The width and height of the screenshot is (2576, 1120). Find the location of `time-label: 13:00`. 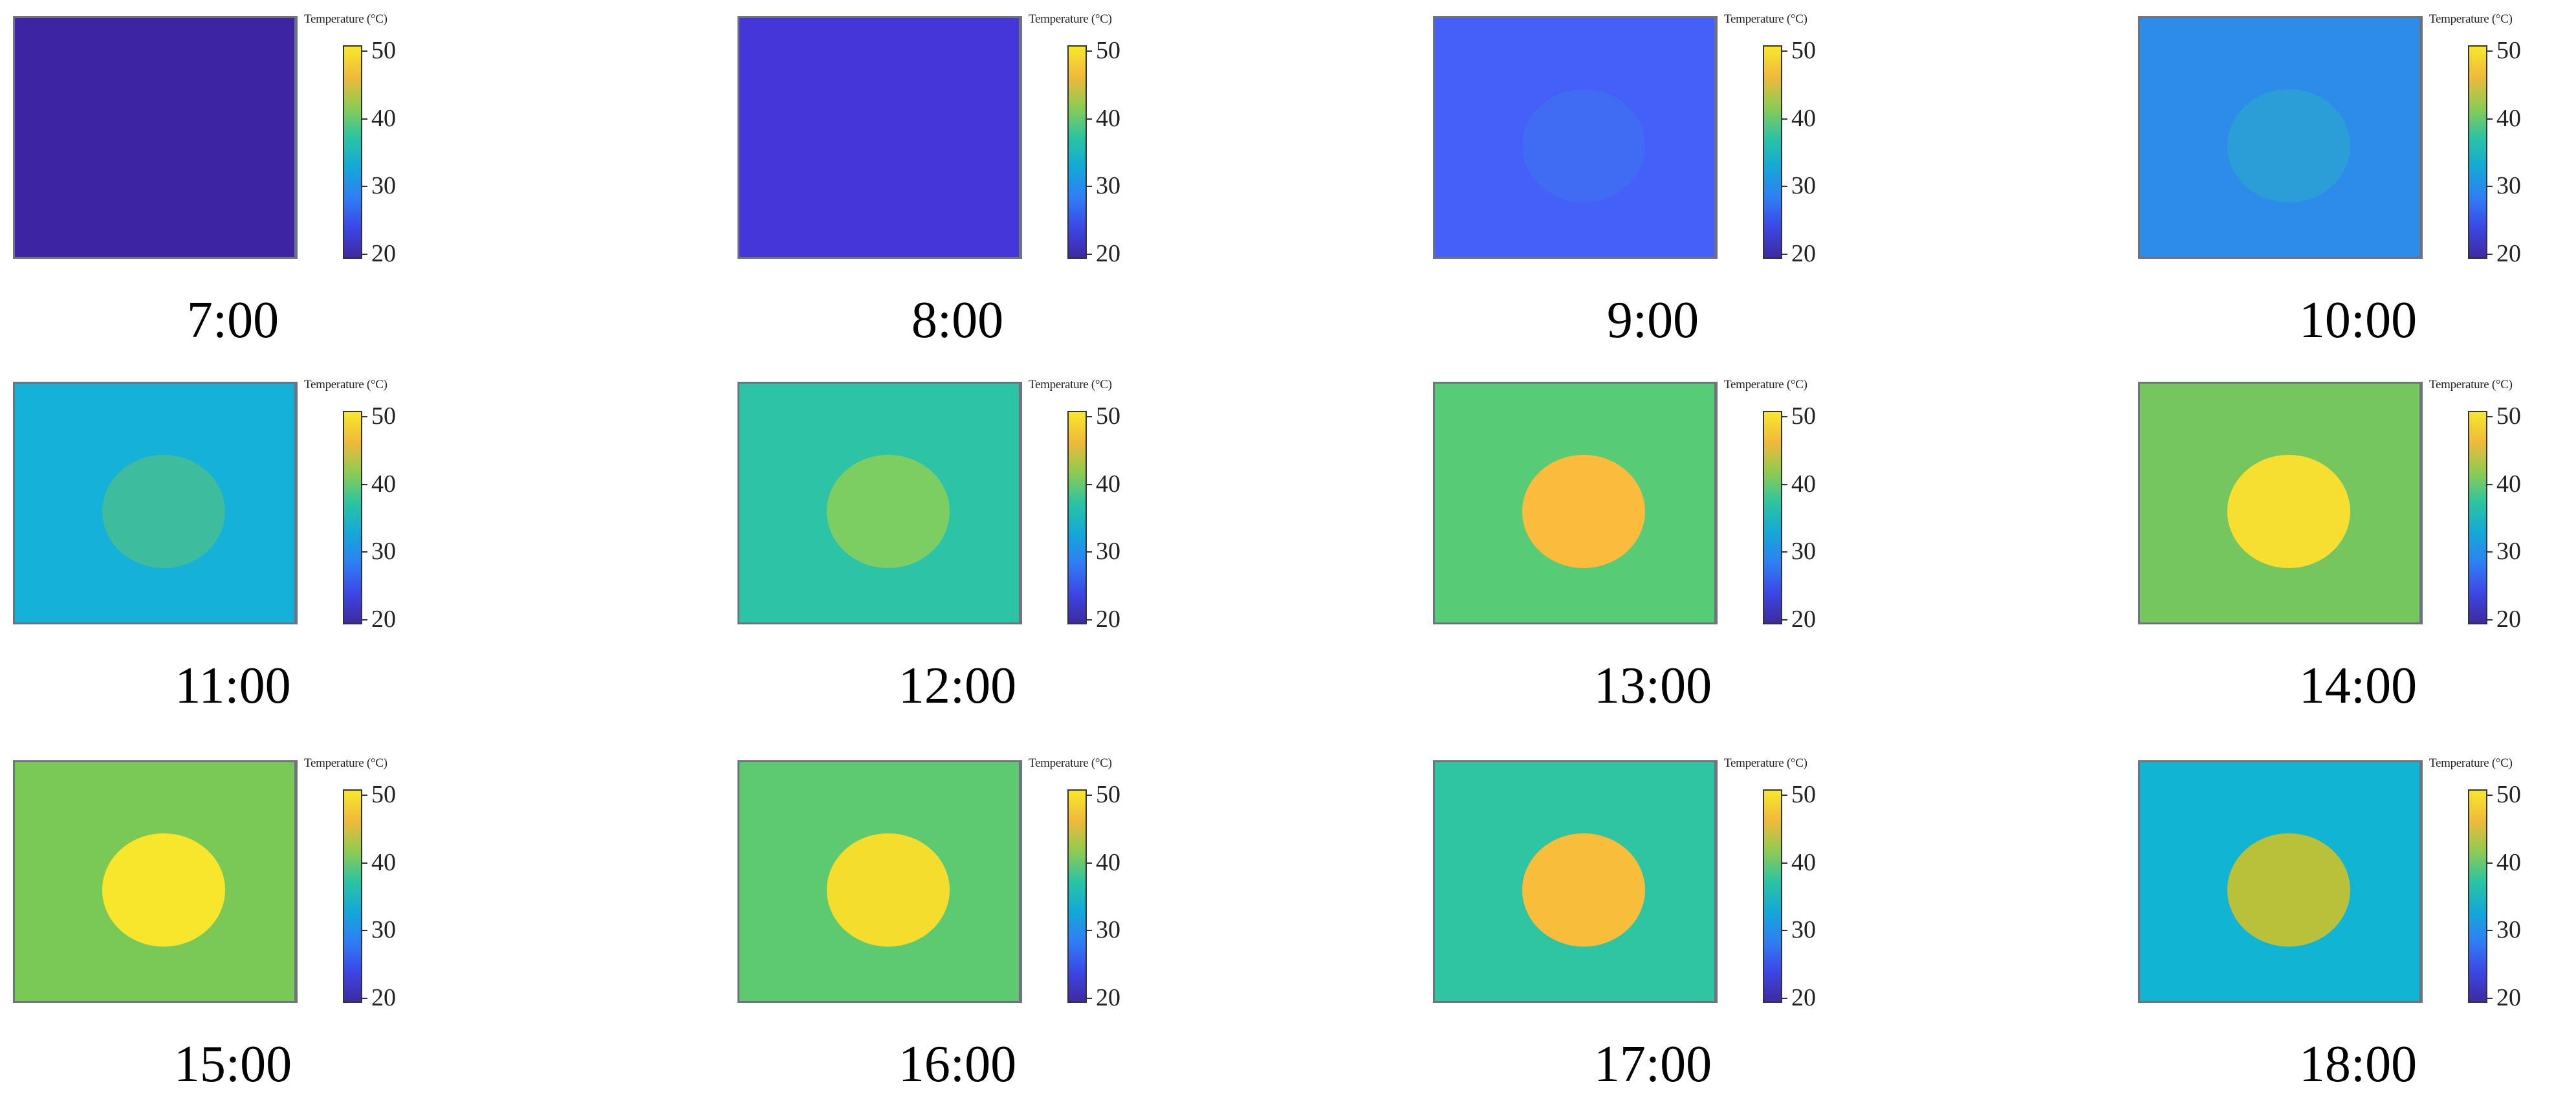

time-label: 13:00 is located at coordinates (1652, 686).